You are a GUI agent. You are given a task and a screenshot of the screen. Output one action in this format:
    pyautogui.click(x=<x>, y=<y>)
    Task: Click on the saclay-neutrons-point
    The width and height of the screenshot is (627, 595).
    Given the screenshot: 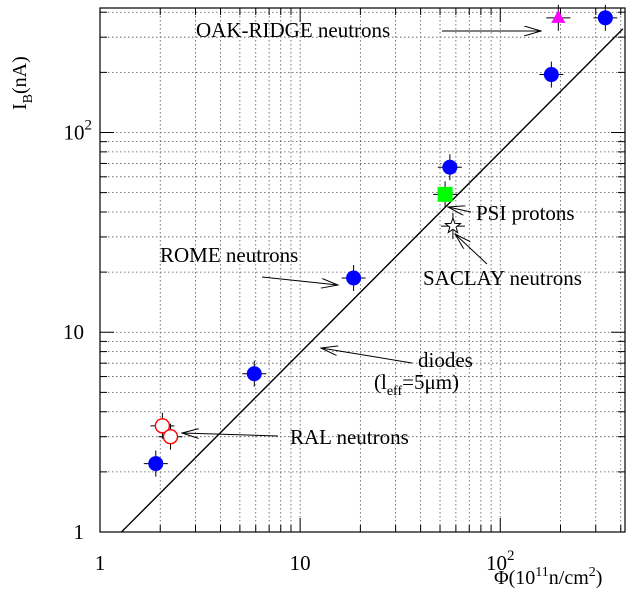 What is the action you would take?
    pyautogui.click(x=452, y=226)
    